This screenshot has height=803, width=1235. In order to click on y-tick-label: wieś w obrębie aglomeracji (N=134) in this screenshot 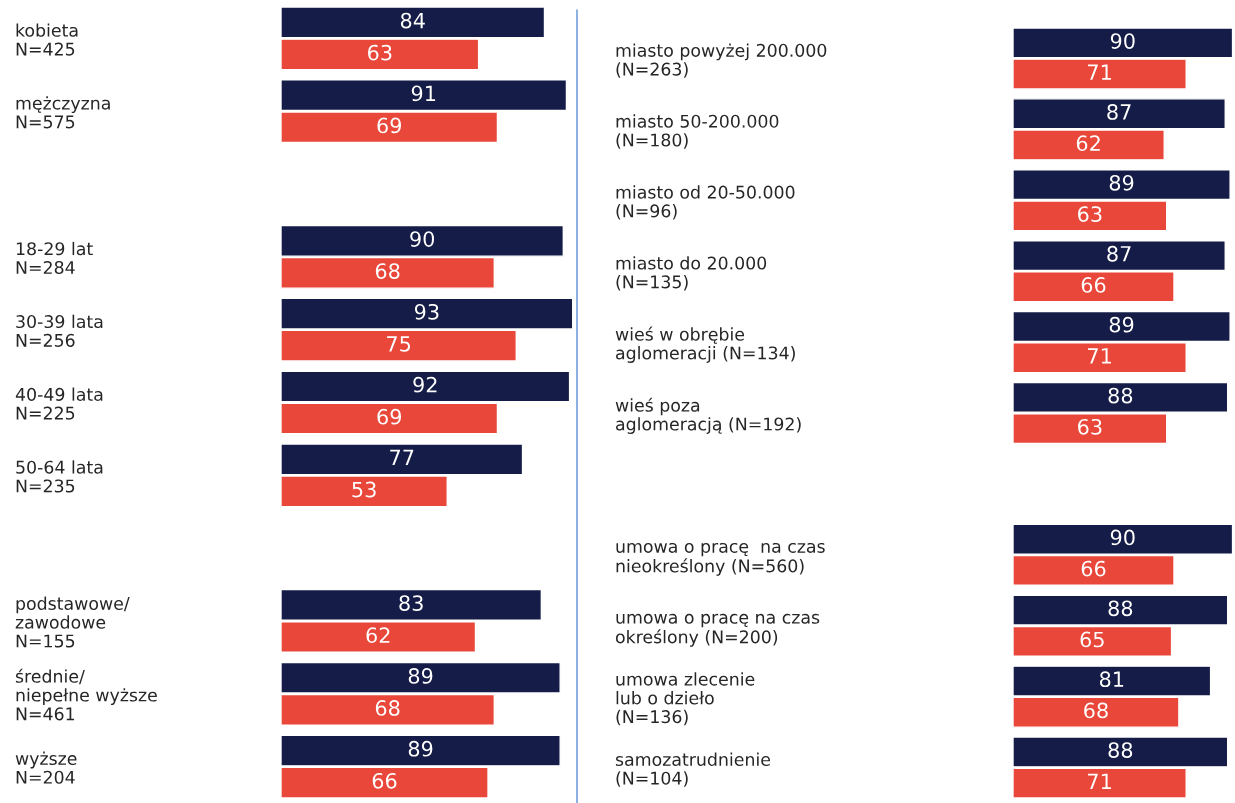, I will do `click(705, 344)`.